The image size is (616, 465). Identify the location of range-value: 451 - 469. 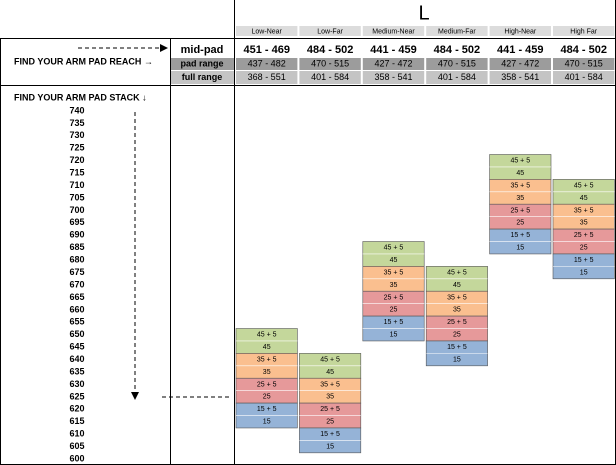
(266, 50).